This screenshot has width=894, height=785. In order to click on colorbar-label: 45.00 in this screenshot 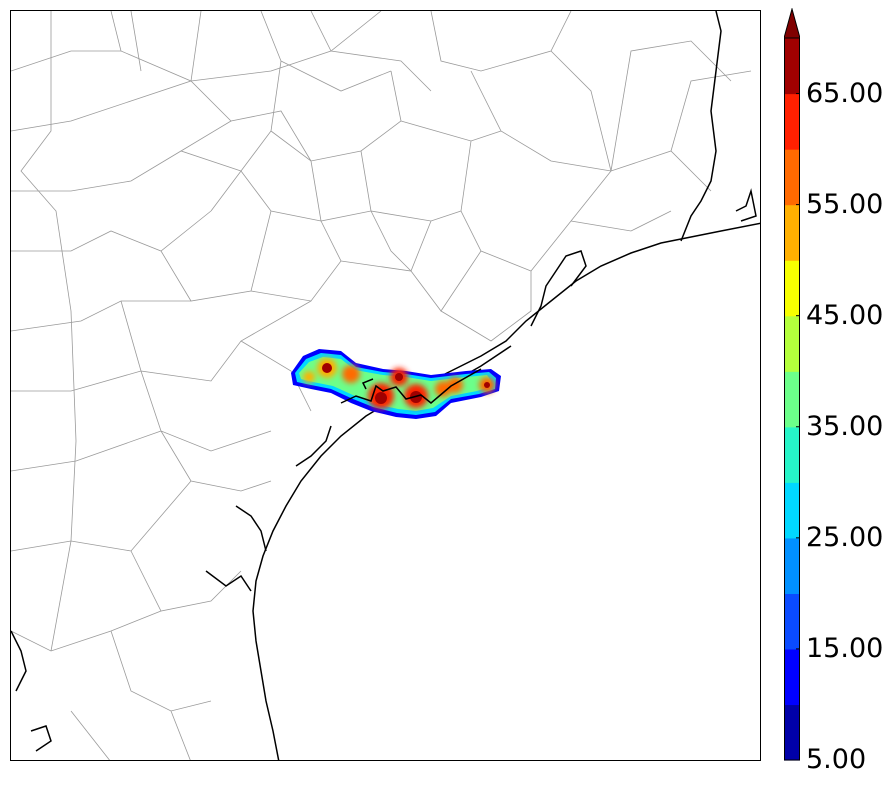, I will do `click(845, 315)`.